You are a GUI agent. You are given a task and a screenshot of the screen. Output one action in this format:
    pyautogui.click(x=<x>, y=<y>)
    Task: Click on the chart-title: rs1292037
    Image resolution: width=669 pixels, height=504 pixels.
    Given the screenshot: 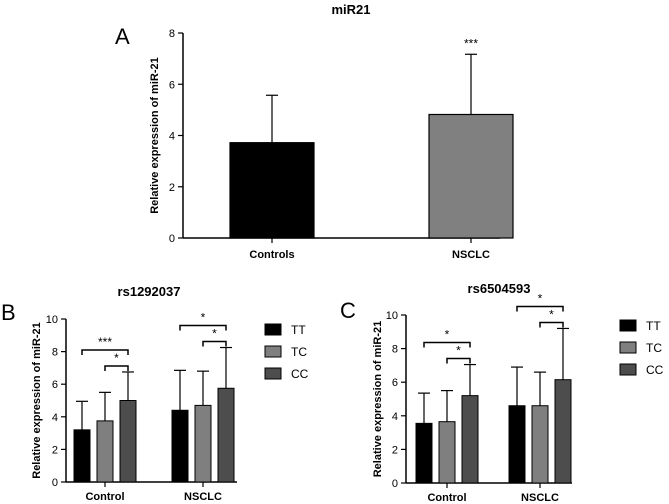 What is the action you would take?
    pyautogui.click(x=149, y=291)
    